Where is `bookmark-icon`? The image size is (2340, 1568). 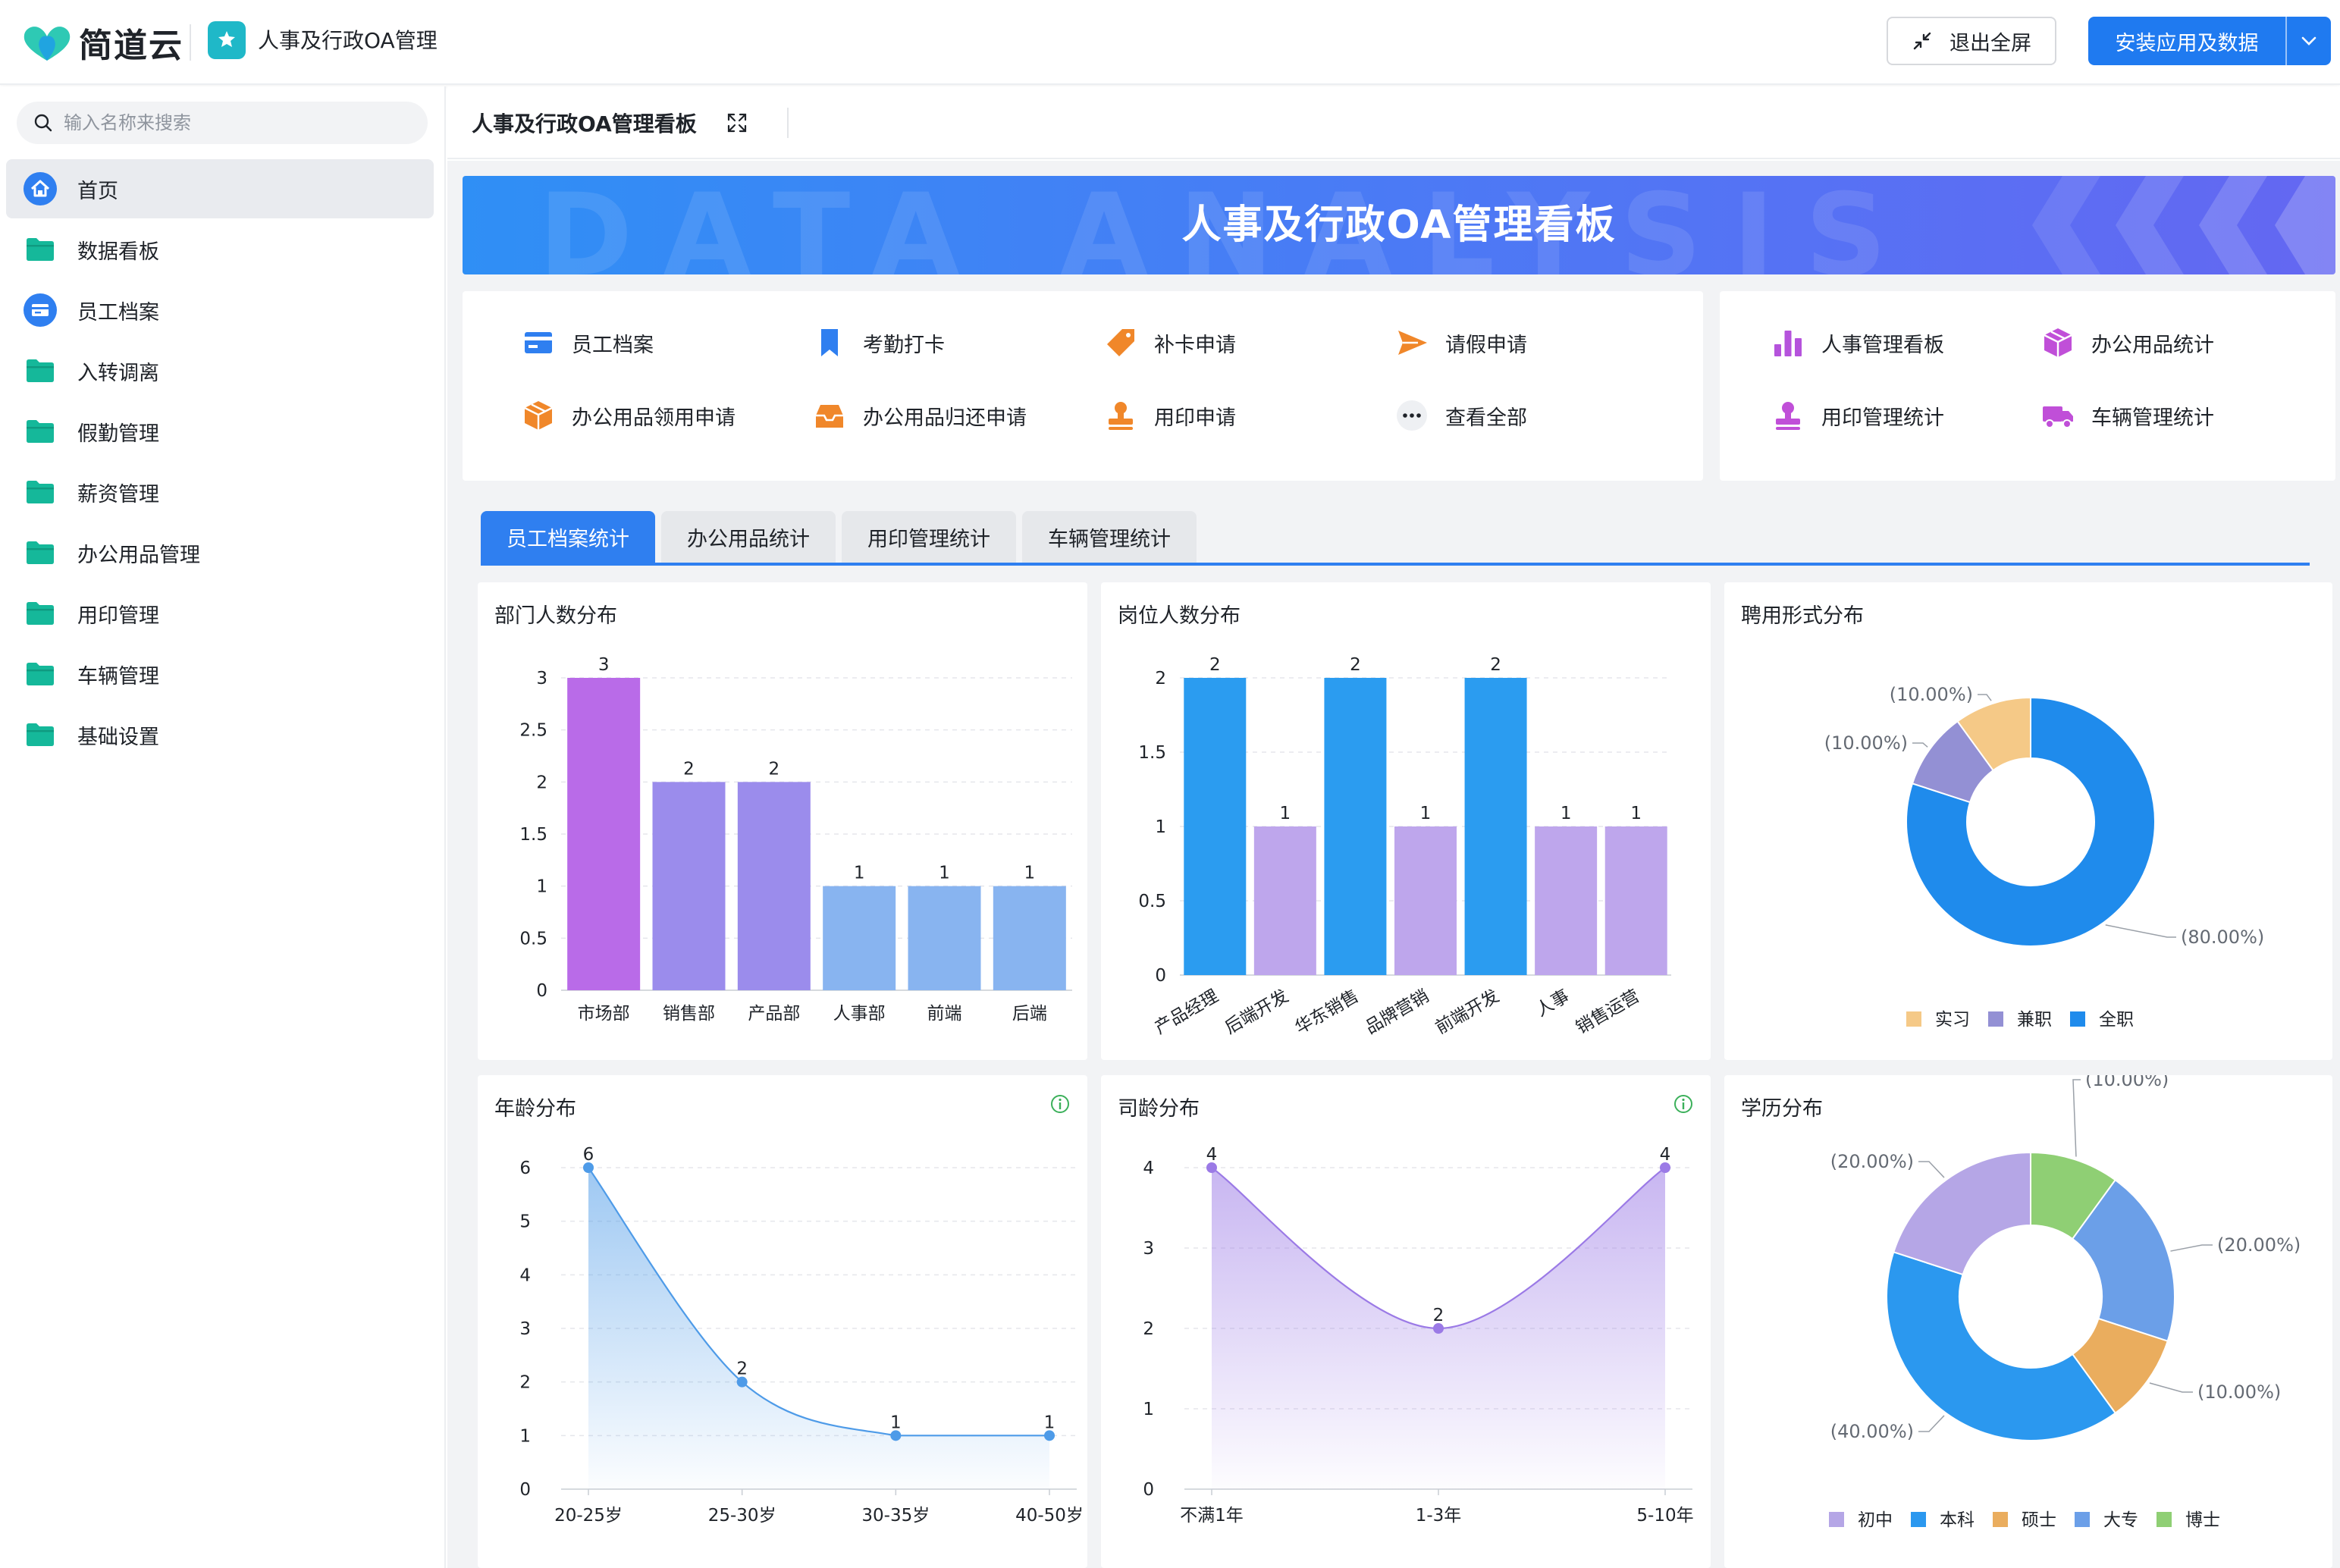 bookmark-icon is located at coordinates (830, 343).